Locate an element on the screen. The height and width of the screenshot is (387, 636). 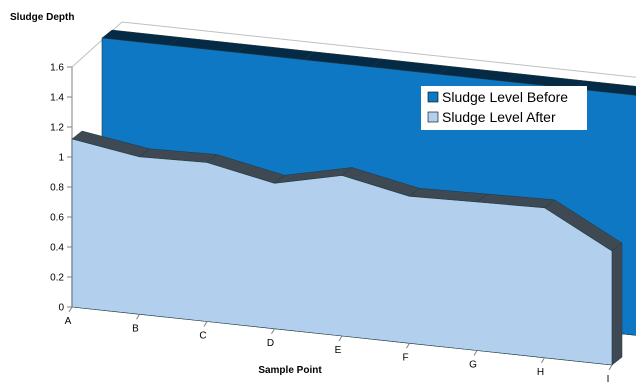
series-after-end-cap is located at coordinates (617, 304).